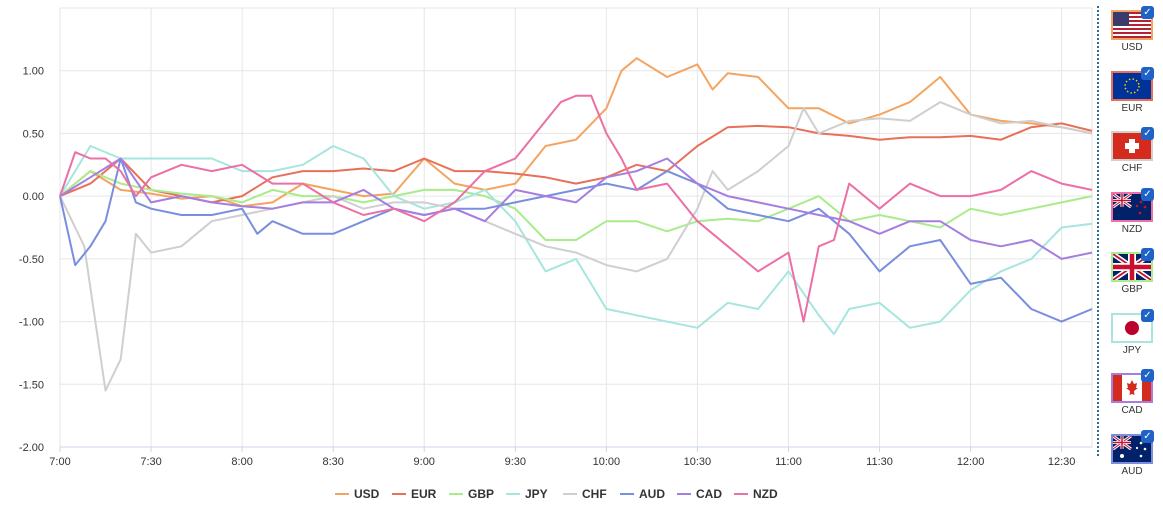 The height and width of the screenshot is (518, 1163). Describe the element at coordinates (879, 462) in the screenshot. I see `x-tick-label: 11:30` at that location.